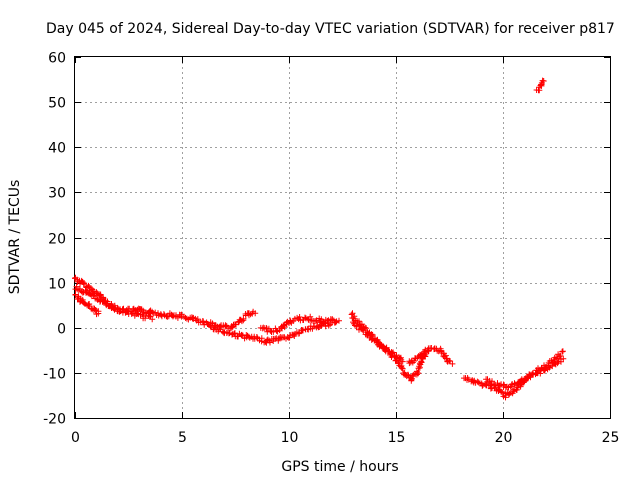 The image size is (640, 480). I want to click on y-tick-label: 50, so click(57, 104).